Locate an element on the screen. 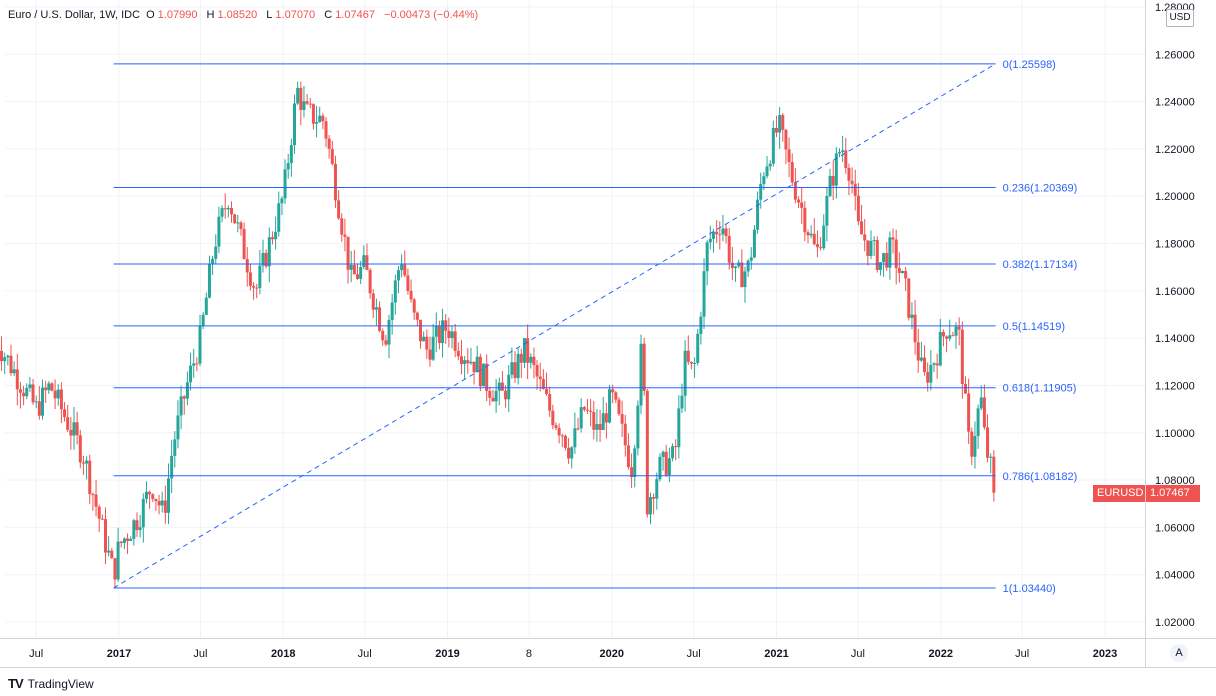 The image size is (1216, 696). y-tick-label: 1.22000 is located at coordinates (1175, 150).